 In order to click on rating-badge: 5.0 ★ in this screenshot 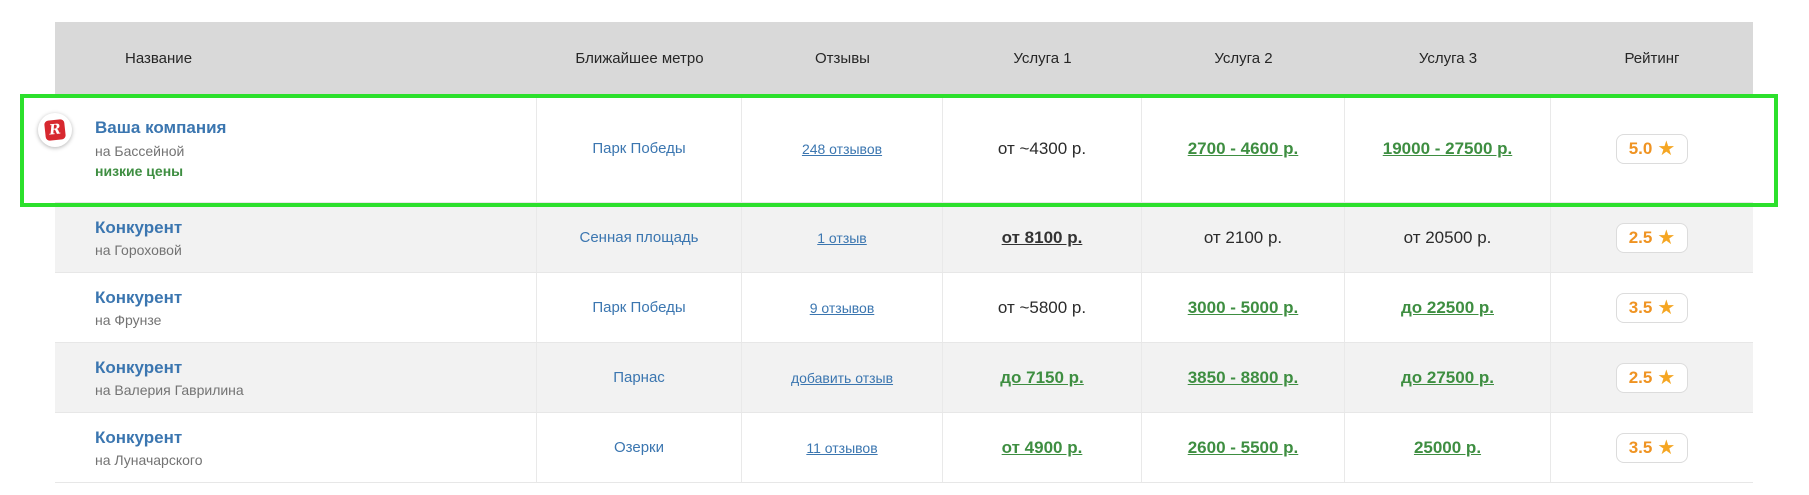, I will do `click(1652, 148)`.